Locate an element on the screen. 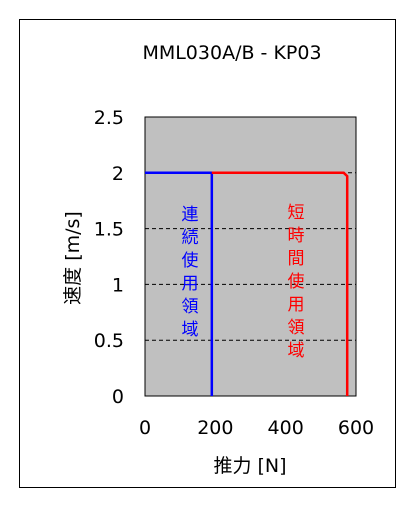 The image size is (419, 507). y-tick-labels: 0 0.5 1 1.5 2 2.5 is located at coordinates (109, 257).